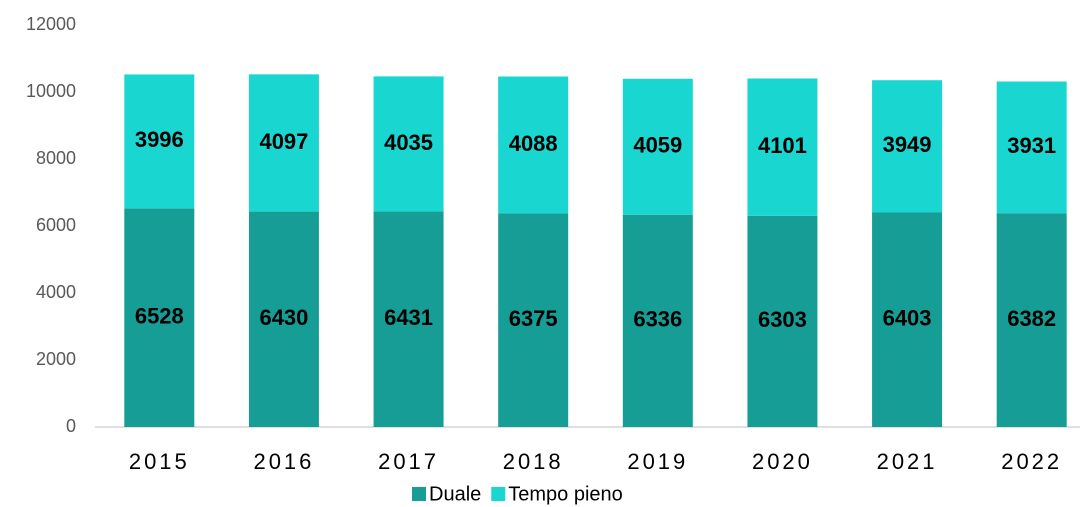 Image resolution: width=1081 pixels, height=507 pixels. I want to click on x-tick-label: 2015, so click(159, 461).